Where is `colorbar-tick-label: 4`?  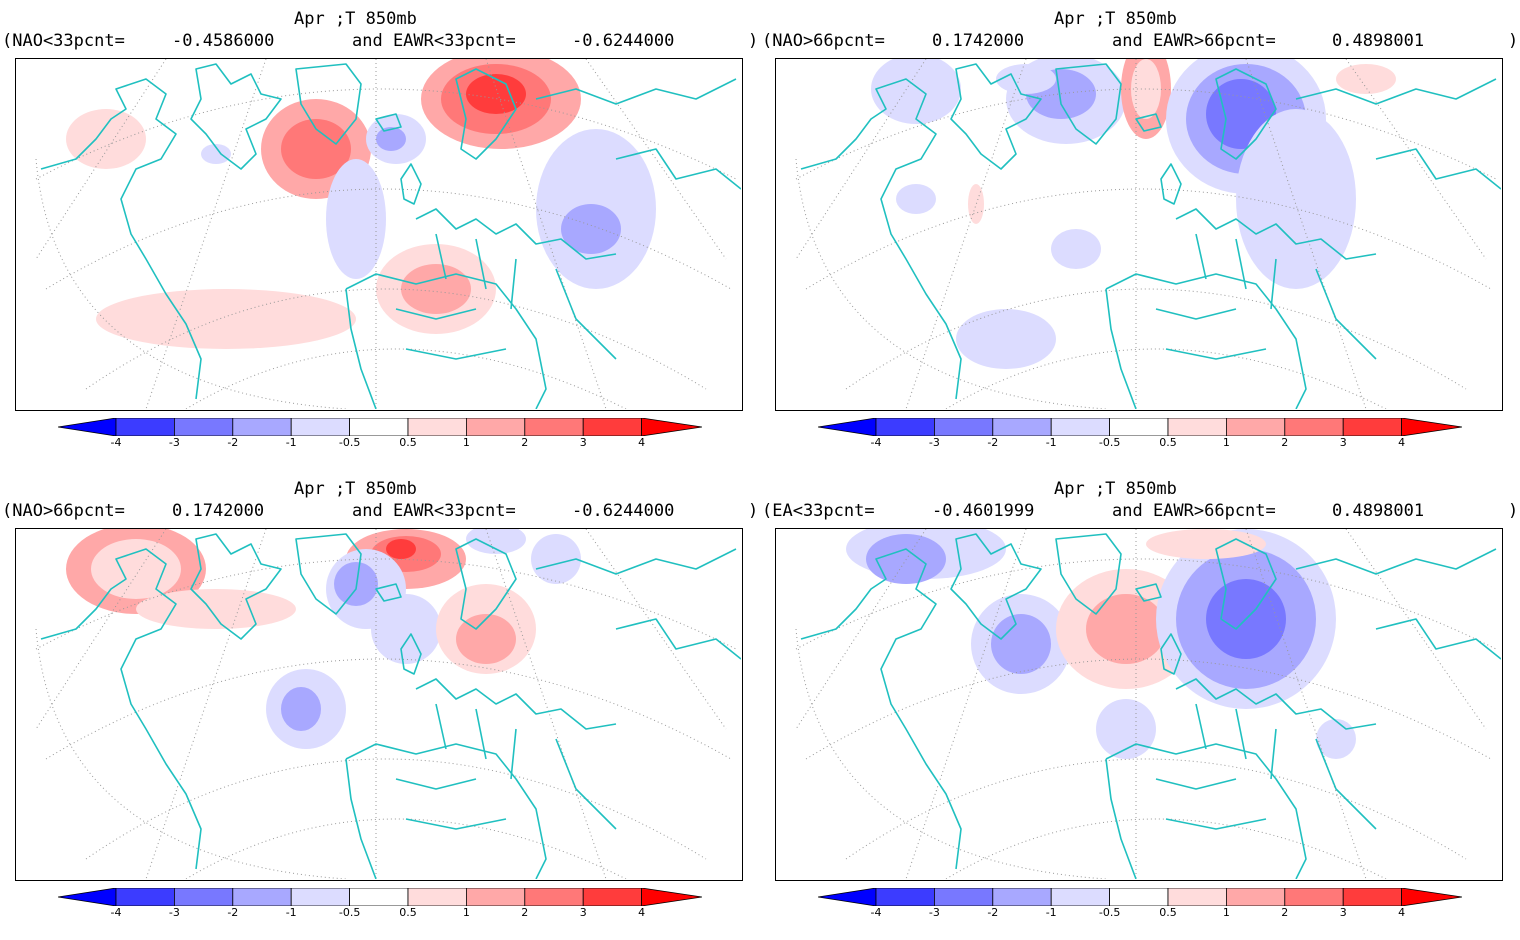 colorbar-tick-label: 4 is located at coordinates (642, 912).